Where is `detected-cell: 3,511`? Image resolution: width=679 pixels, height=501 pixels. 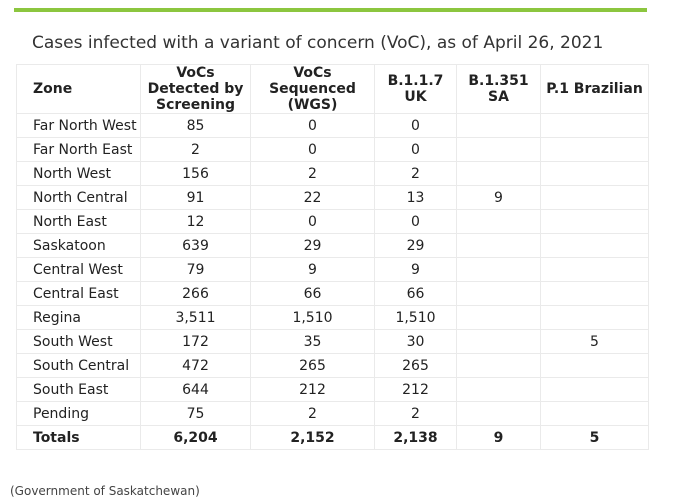
detected-cell: 3,511 is located at coordinates (195, 317).